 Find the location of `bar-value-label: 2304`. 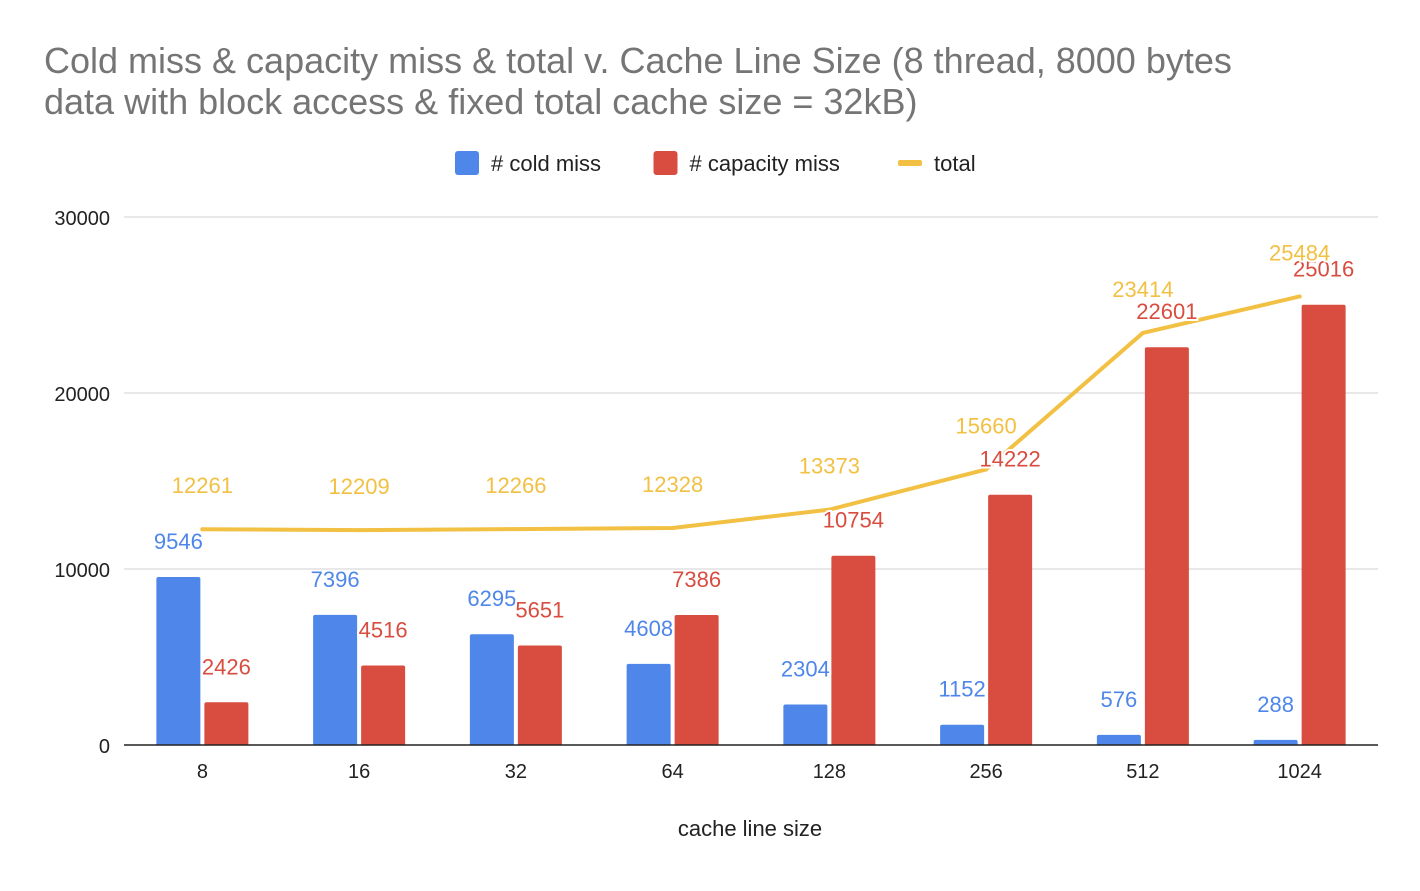

bar-value-label: 2304 is located at coordinates (805, 668).